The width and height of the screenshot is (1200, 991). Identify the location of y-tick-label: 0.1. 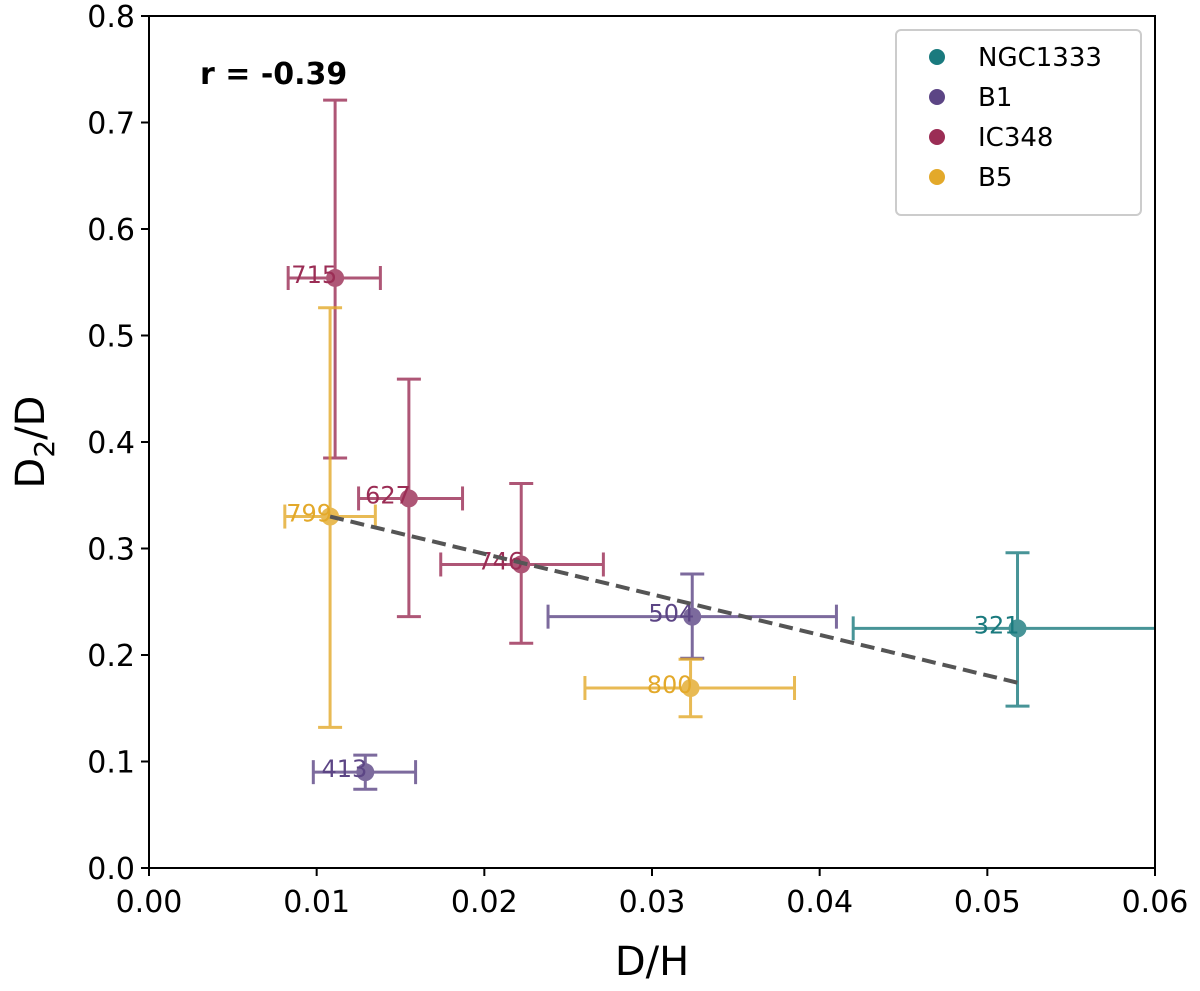
(111, 763).